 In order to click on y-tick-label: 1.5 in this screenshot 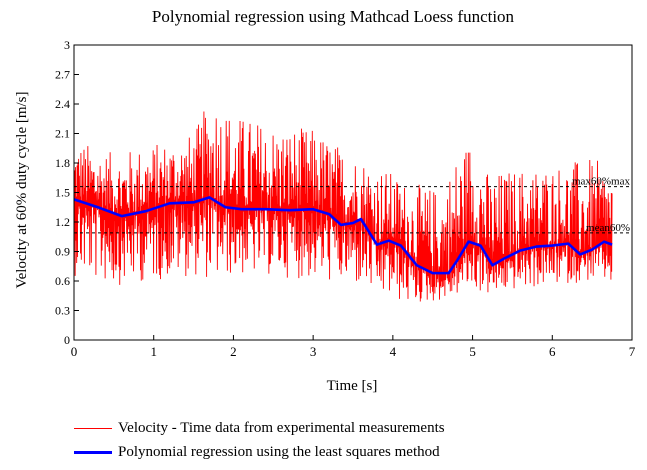, I will do `click(62, 193)`.